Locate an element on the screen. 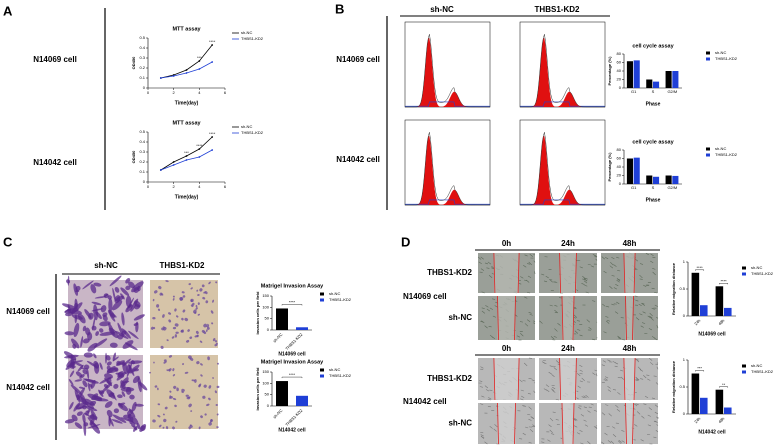 This screenshot has width=778, height=446. y-tick-label: 150 is located at coordinates (265, 295).